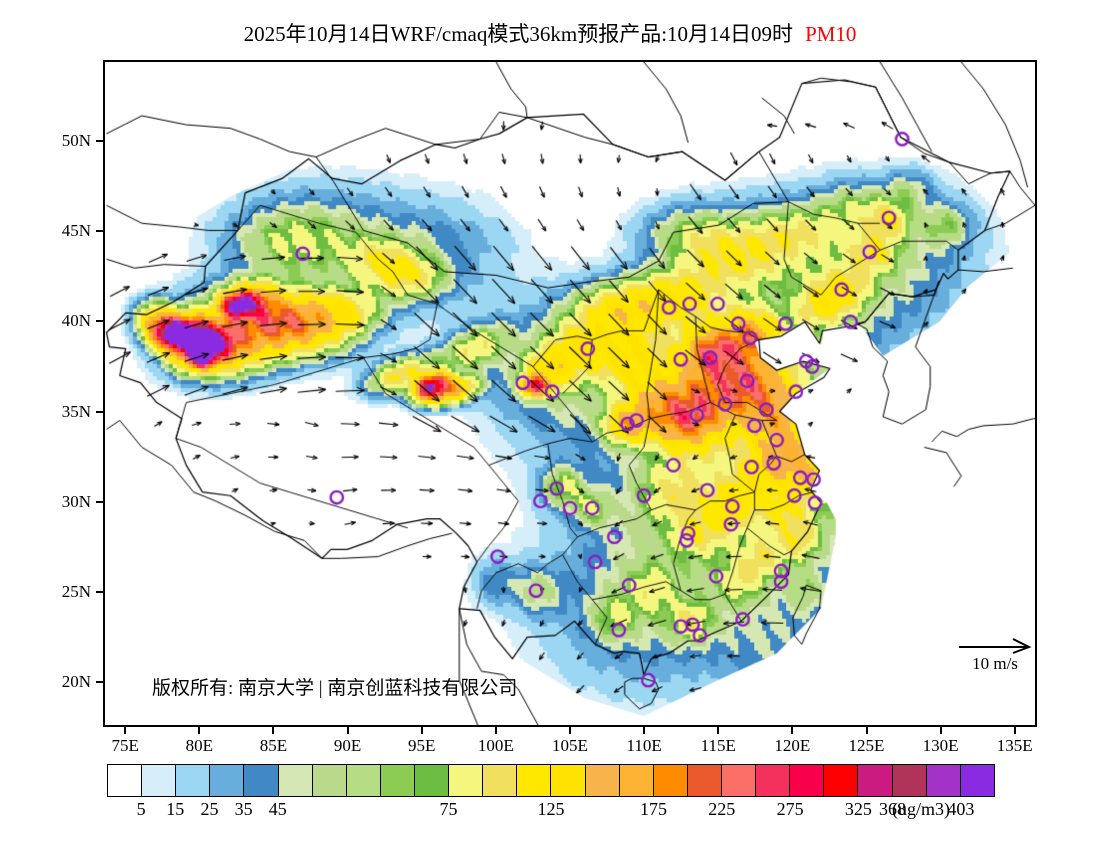 This screenshot has height=850, width=1100. I want to click on colorbar-units-label: (ug/m3), so click(921, 809).